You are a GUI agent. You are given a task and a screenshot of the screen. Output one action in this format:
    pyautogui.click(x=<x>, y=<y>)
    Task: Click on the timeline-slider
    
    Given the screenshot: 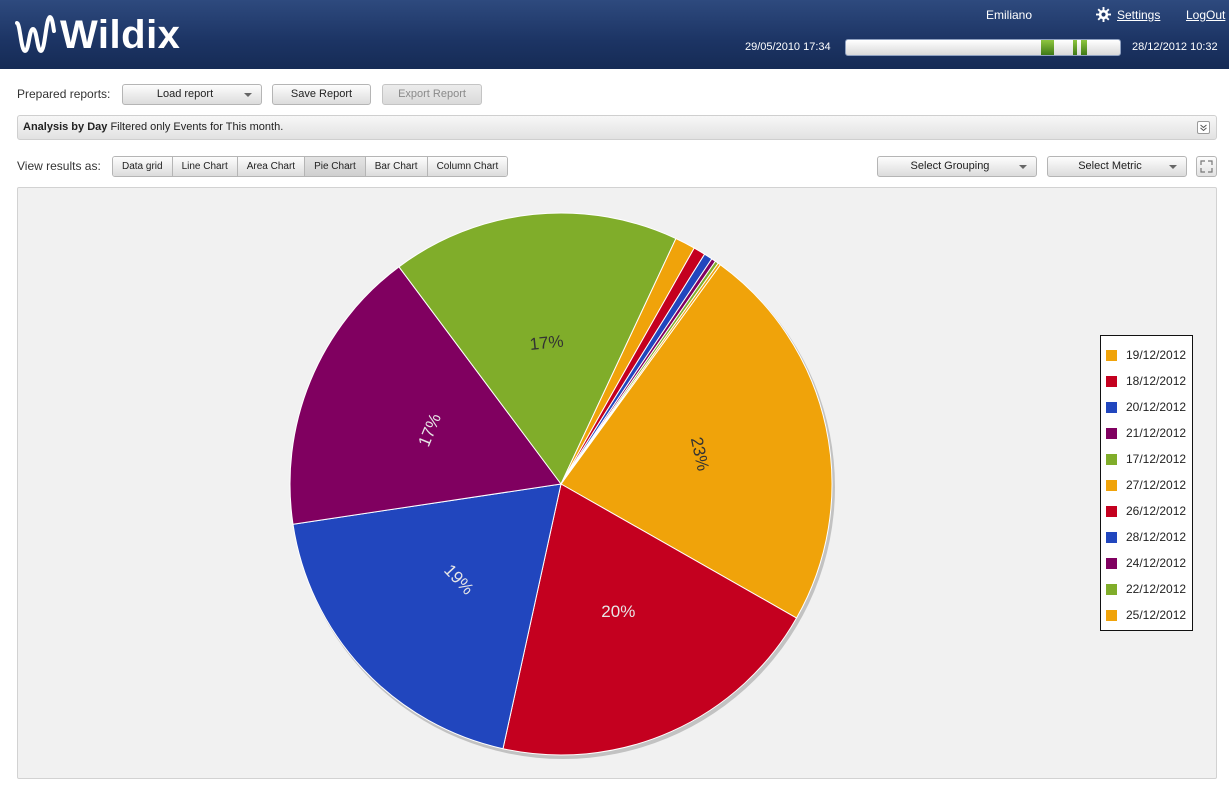 What is the action you would take?
    pyautogui.click(x=983, y=47)
    